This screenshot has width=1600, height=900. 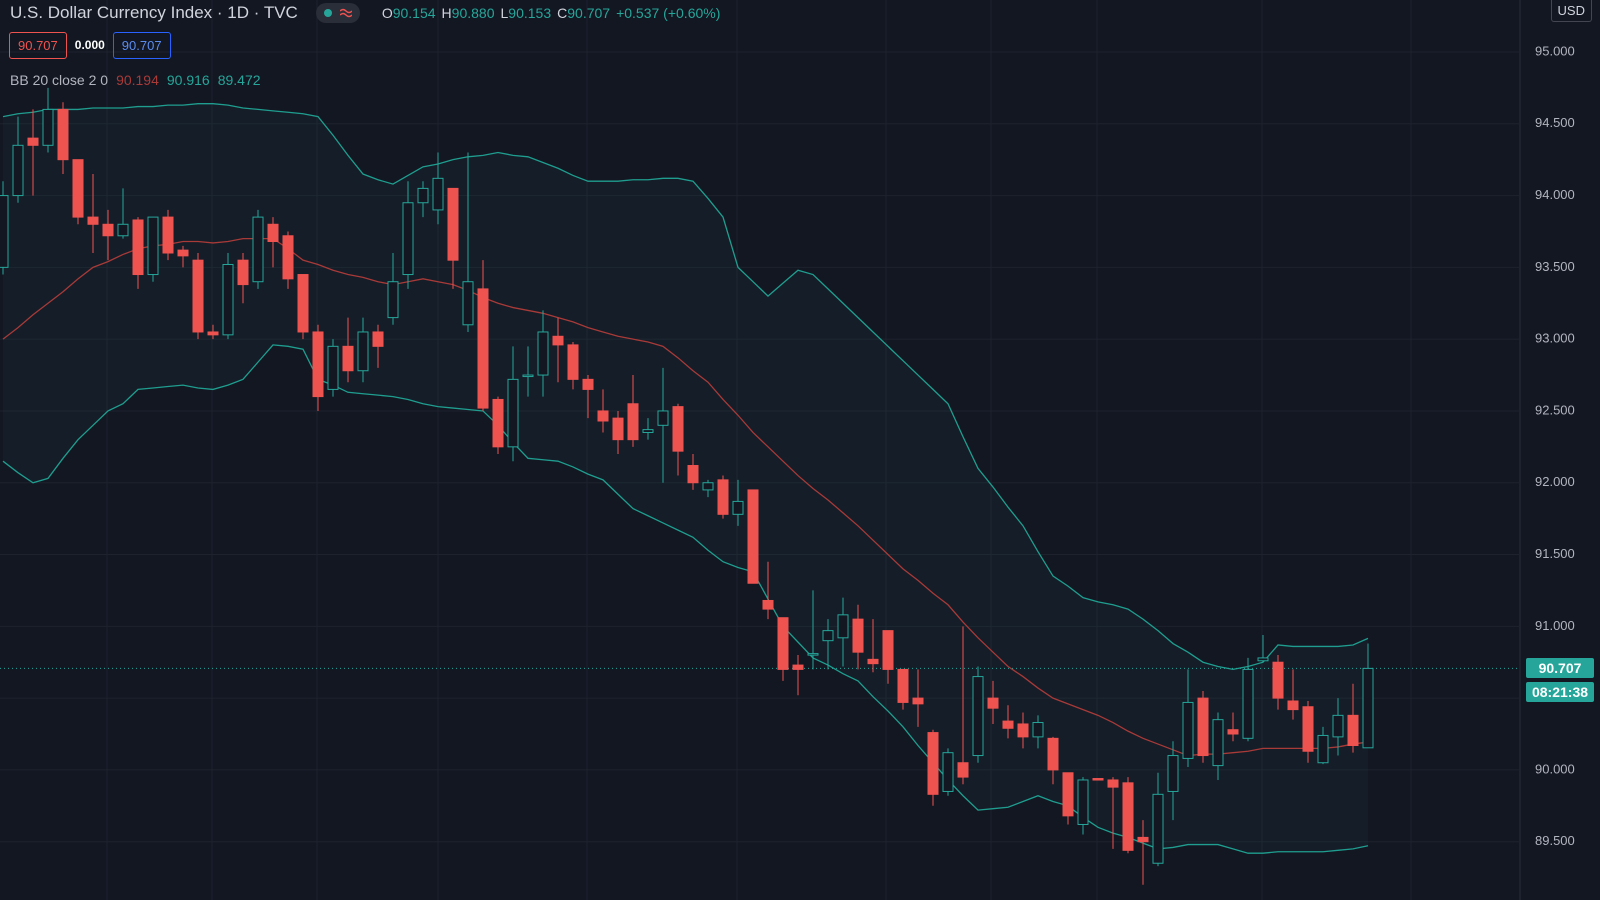 I want to click on ohlc-value: 90.707, so click(x=589, y=13).